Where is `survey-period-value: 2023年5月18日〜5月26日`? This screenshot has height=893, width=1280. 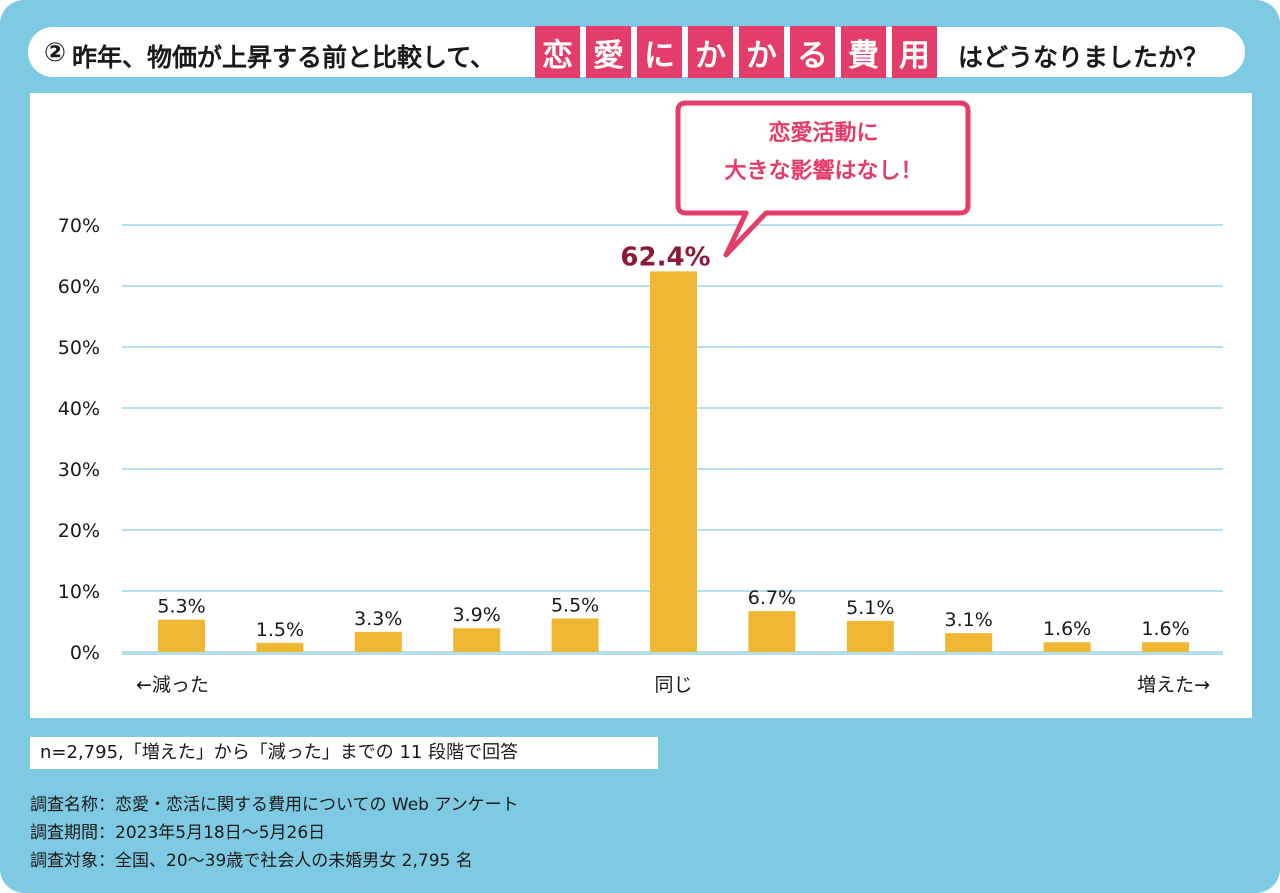 survey-period-value: 2023年5月18日〜5月26日 is located at coordinates (220, 833).